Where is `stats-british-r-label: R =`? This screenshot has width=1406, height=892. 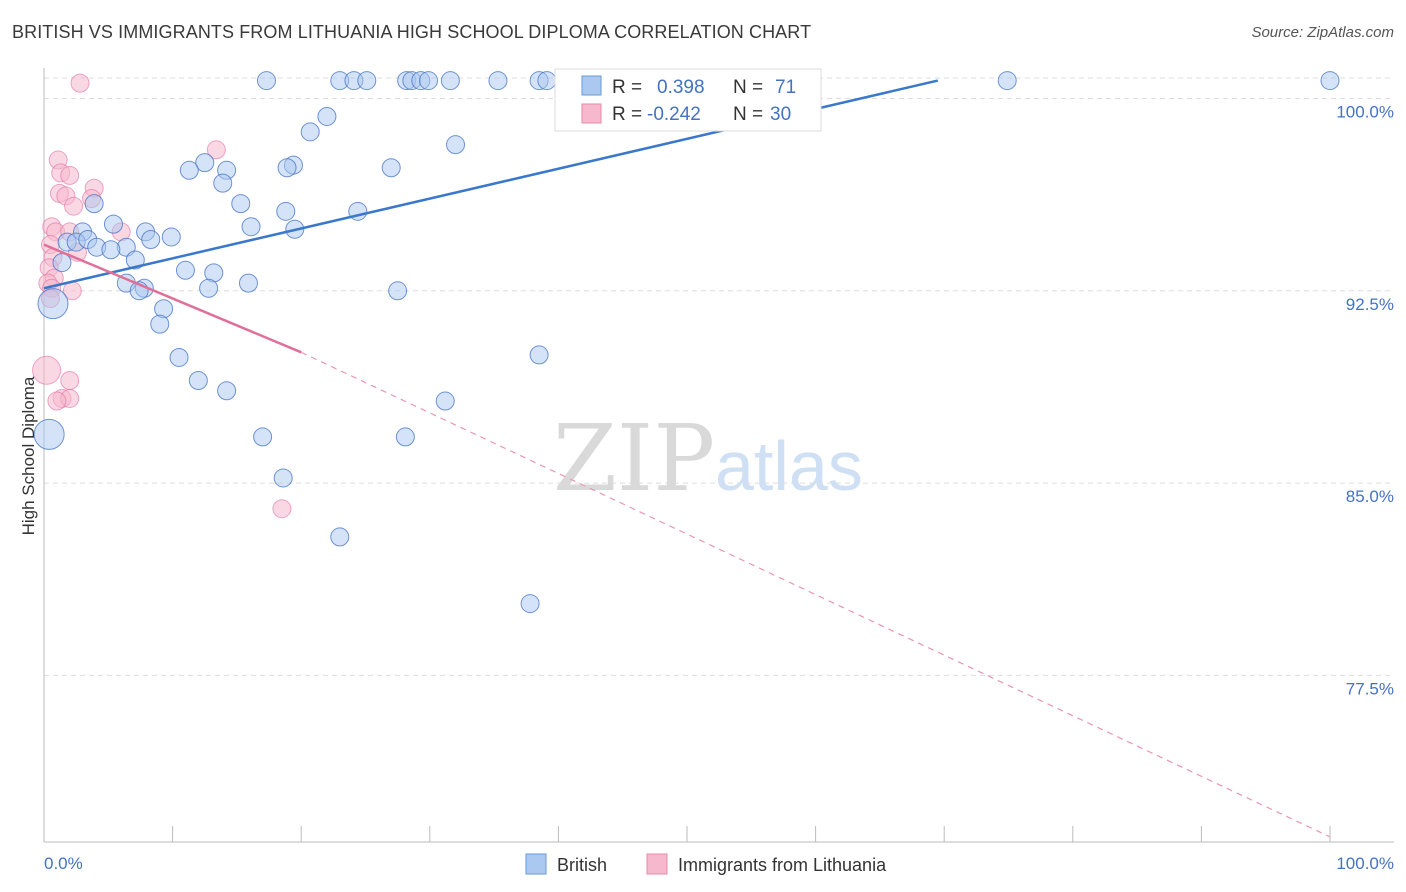 stats-british-r-label: R = is located at coordinates (627, 87).